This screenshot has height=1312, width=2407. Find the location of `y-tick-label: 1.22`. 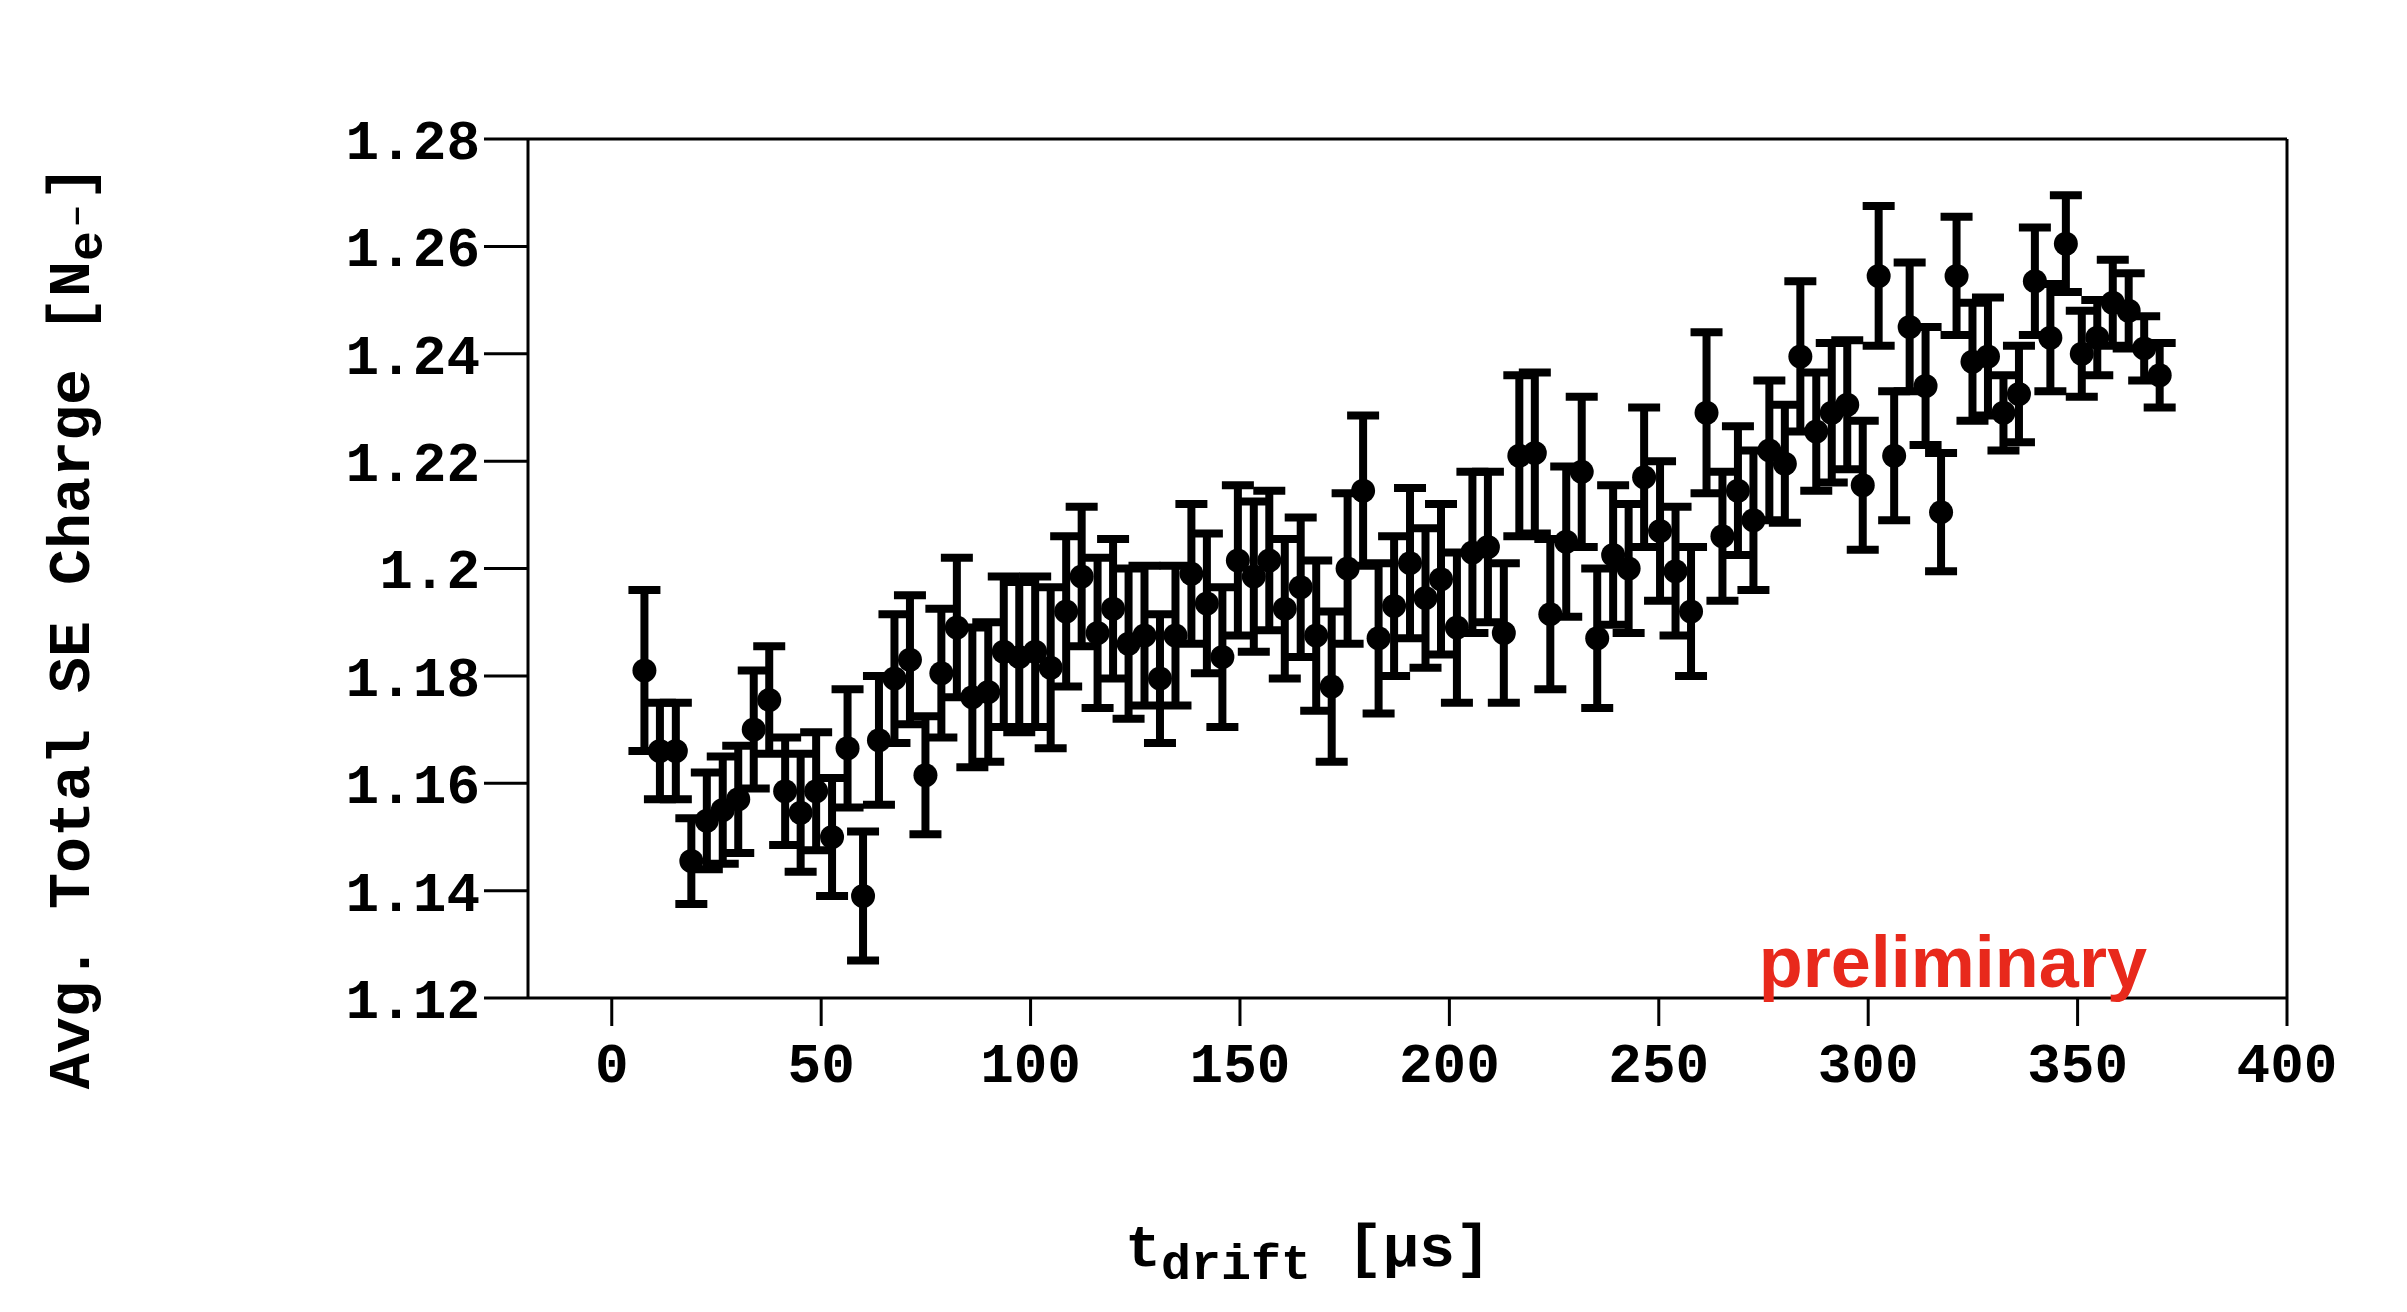

y-tick-label: 1.22 is located at coordinates (412, 466).